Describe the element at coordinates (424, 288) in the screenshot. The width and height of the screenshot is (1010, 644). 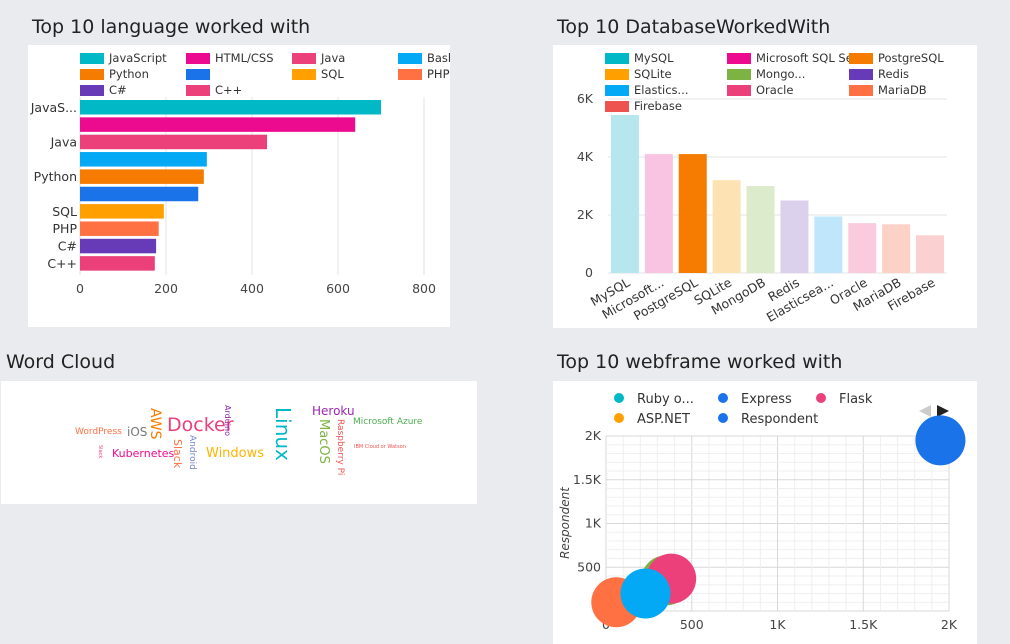
I see `lang-x-tick: 800` at that location.